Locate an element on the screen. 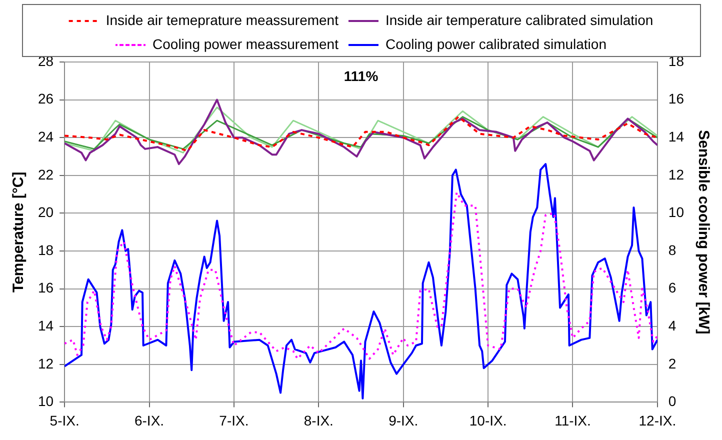 The height and width of the screenshot is (440, 722). y-tick-label: 26 is located at coordinates (46, 98).